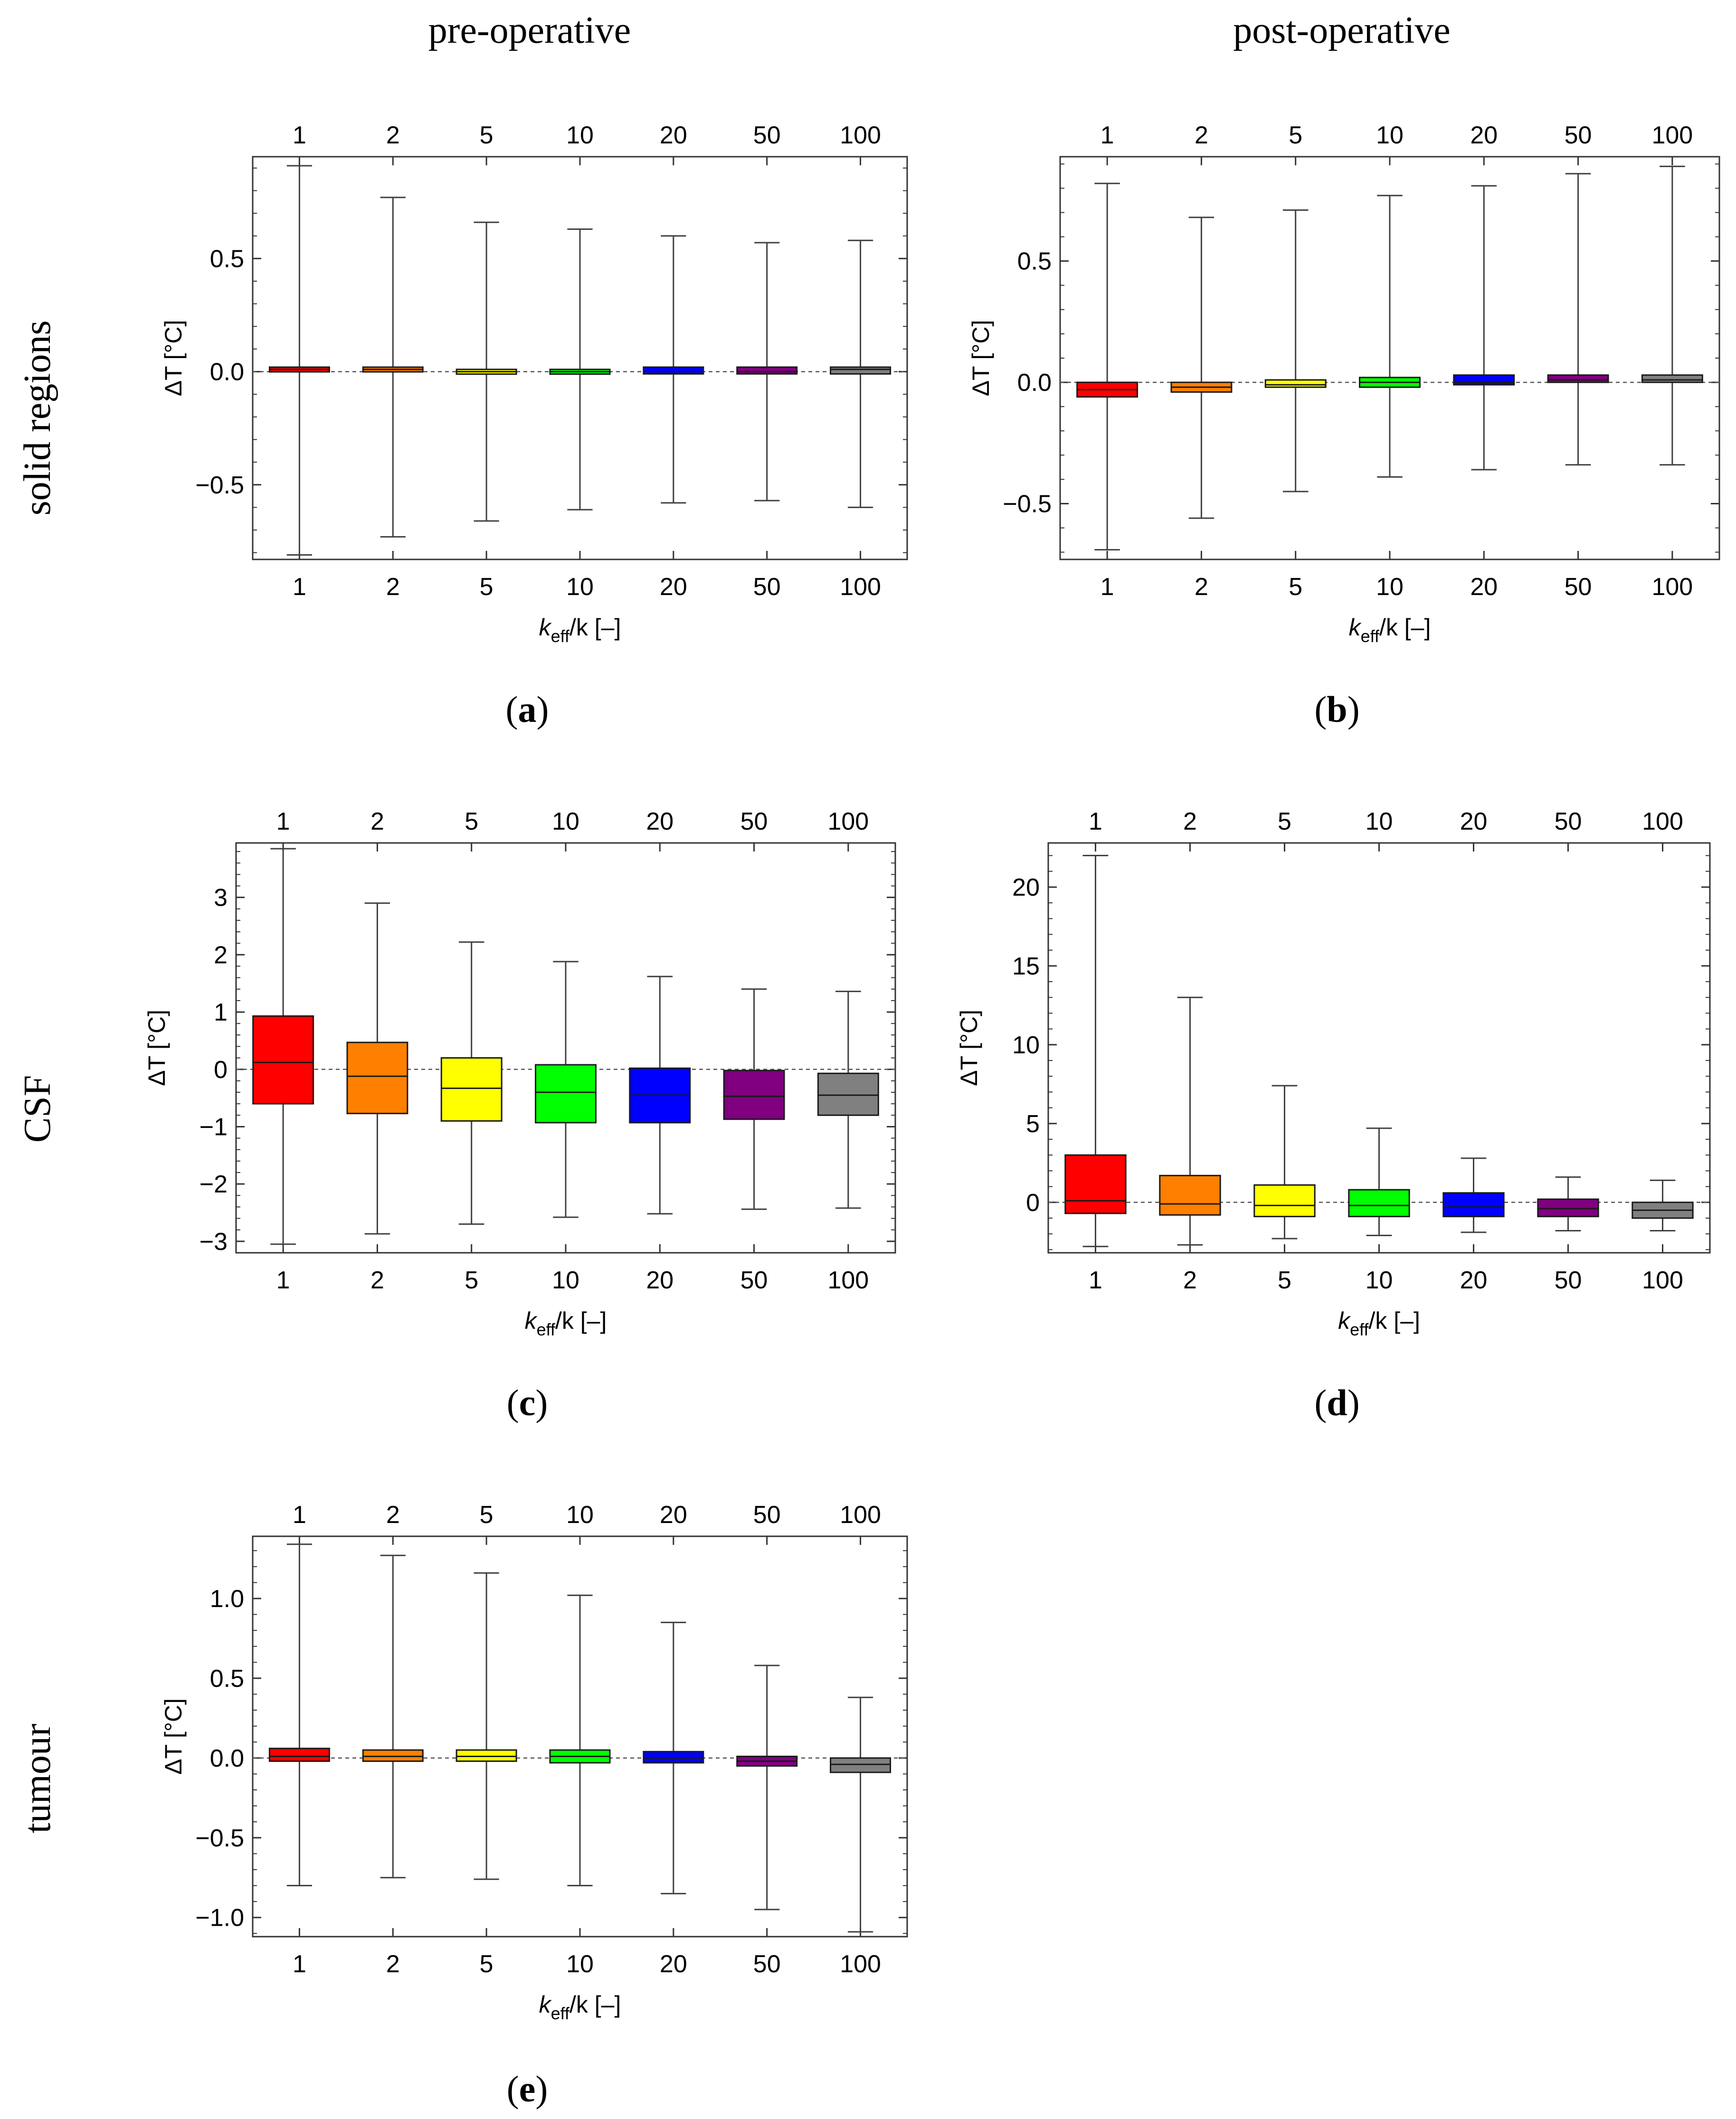 Image resolution: width=1736 pixels, height=2119 pixels. What do you see at coordinates (38, 1778) in the screenshot?
I see `row-header-tumour: tumour` at bounding box center [38, 1778].